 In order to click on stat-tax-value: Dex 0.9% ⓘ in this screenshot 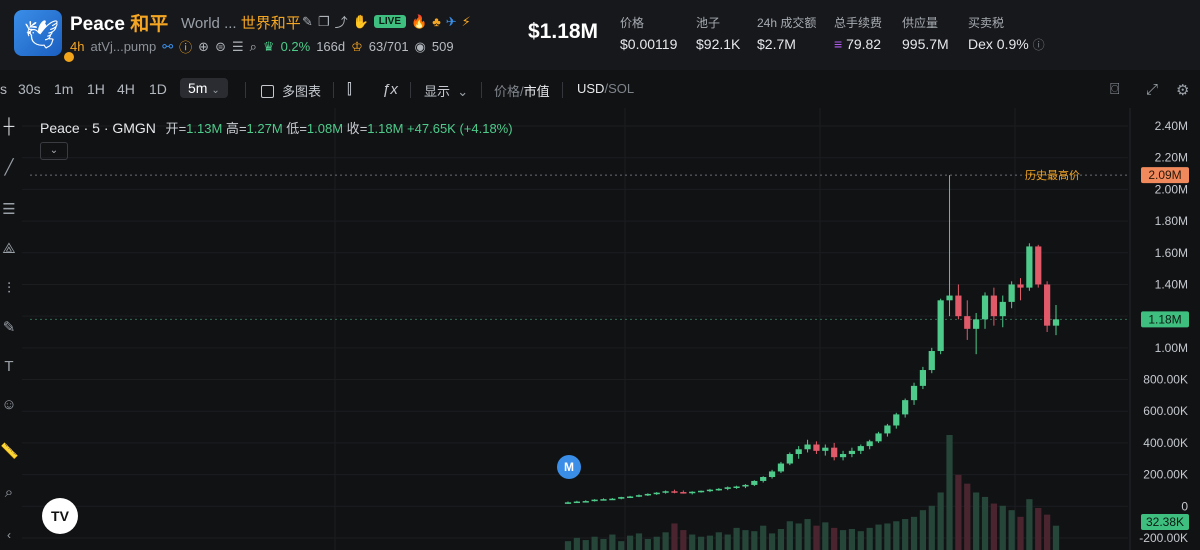, I will do `click(1006, 44)`.